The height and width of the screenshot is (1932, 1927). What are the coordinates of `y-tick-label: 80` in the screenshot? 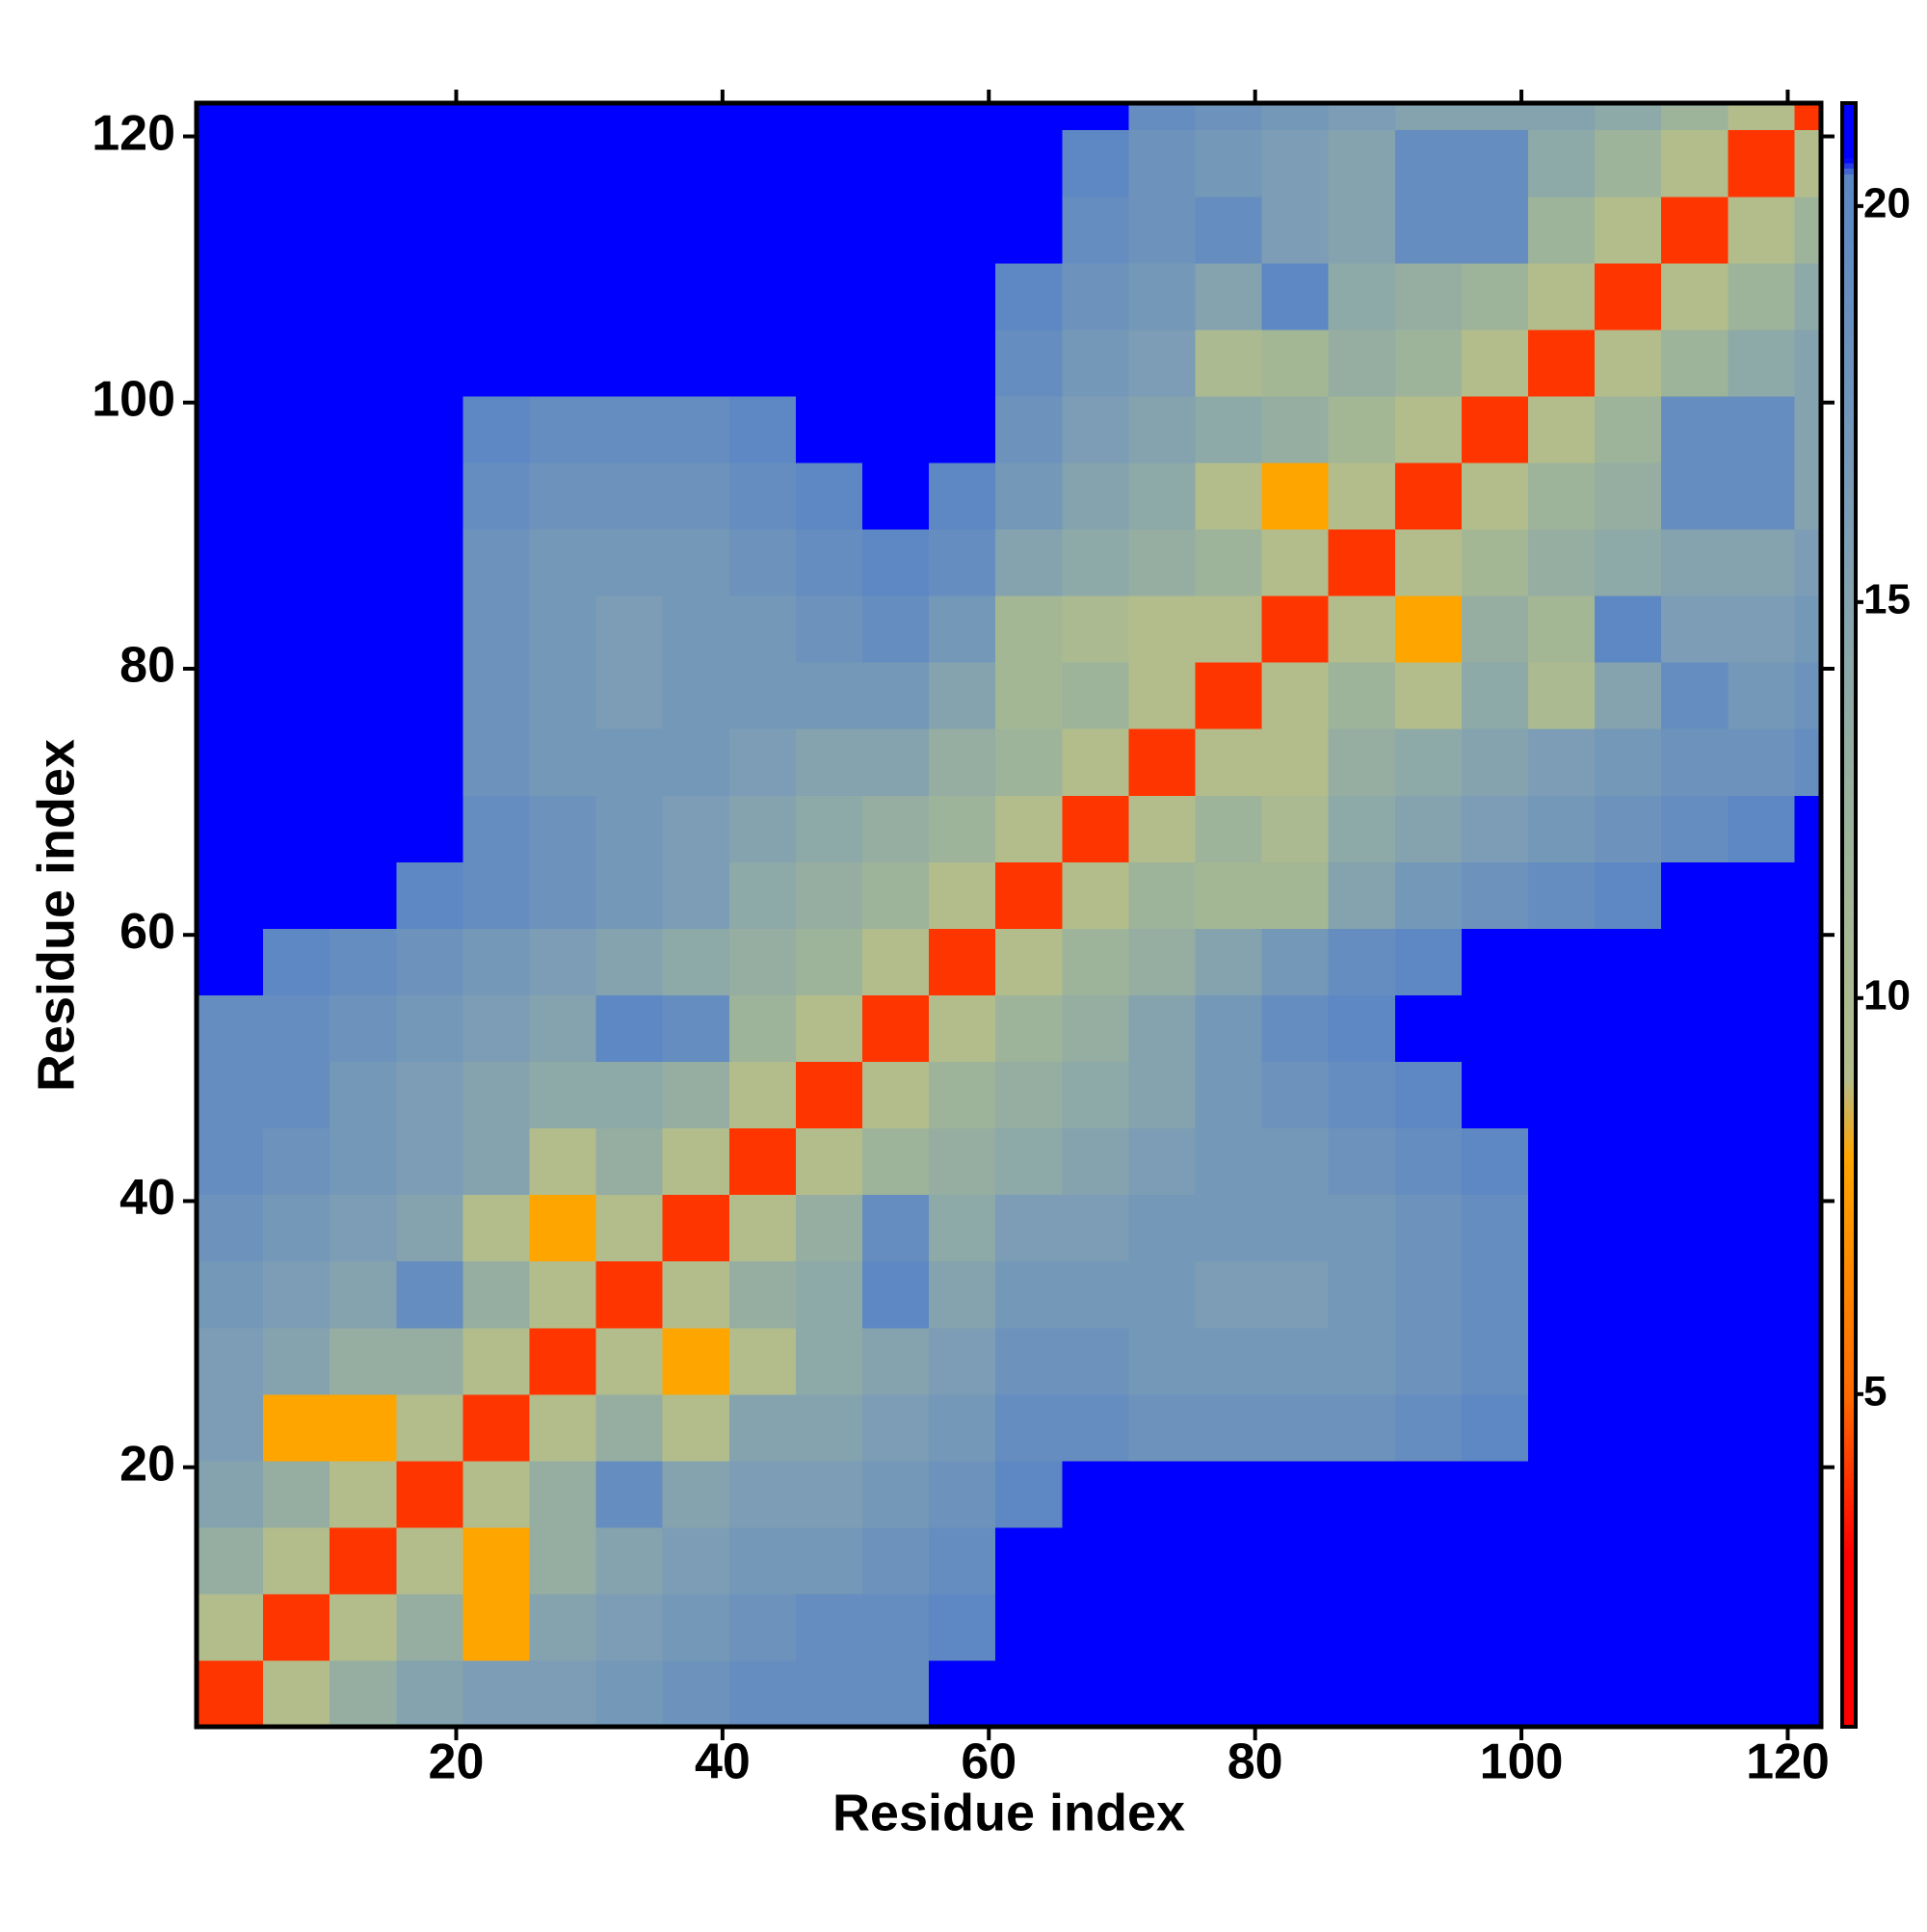 It's located at (147, 666).